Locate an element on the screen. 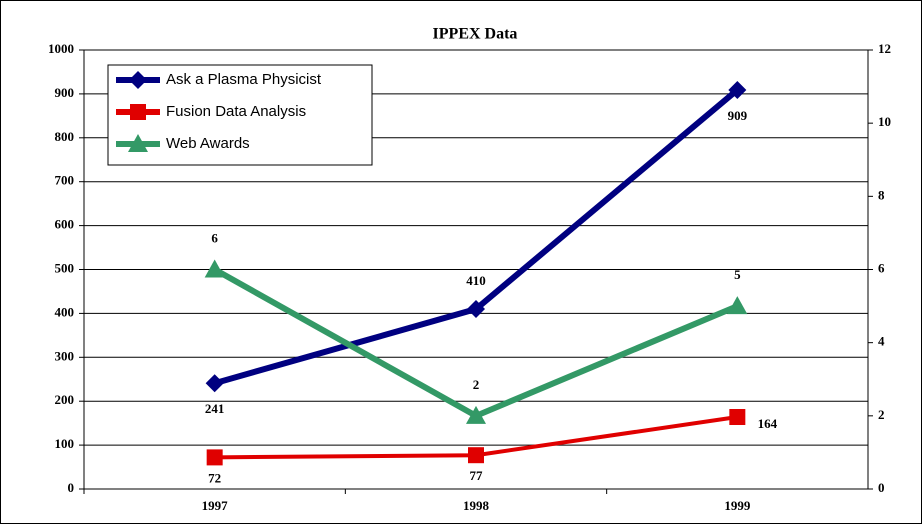 This screenshot has width=922, height=524. y-tick-label: 300 is located at coordinates (65, 355).